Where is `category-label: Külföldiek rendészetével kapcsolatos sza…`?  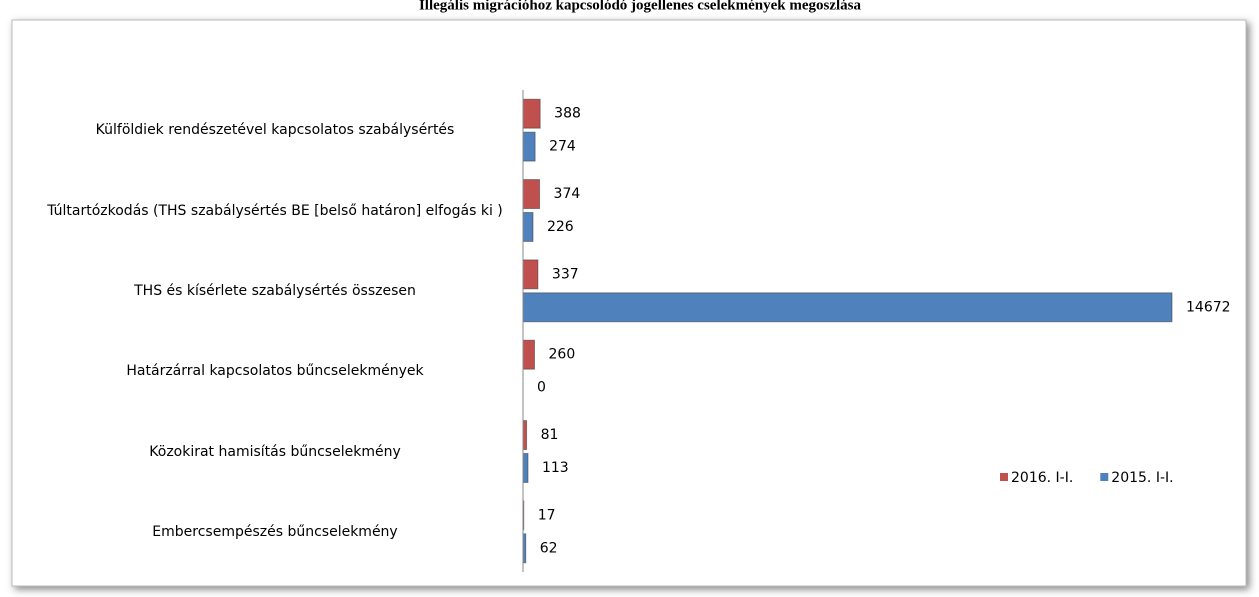
category-label: Külföldiek rendészetével kapcsolatos sza… is located at coordinates (275, 130).